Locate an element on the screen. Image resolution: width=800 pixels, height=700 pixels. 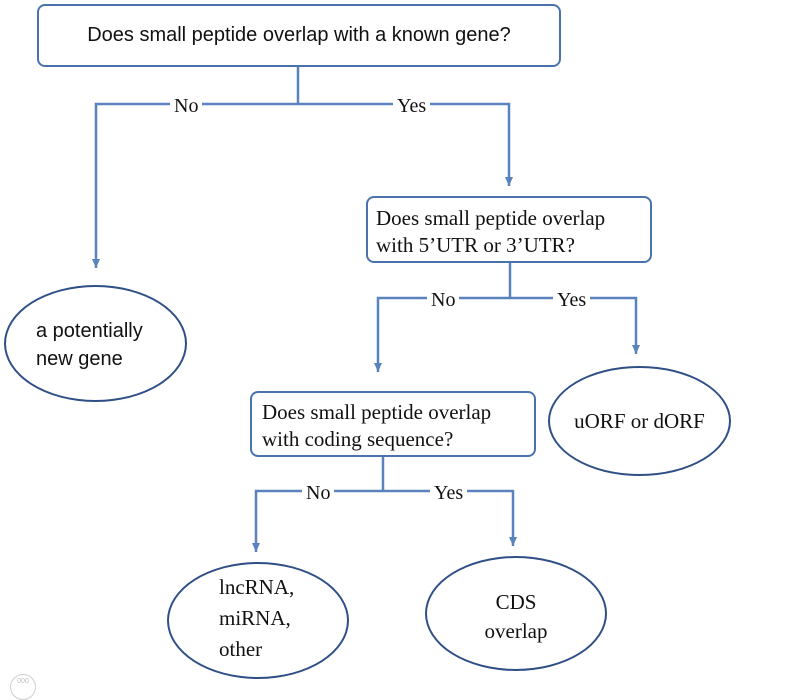
cds-line-1: CDS is located at coordinates (516, 602).